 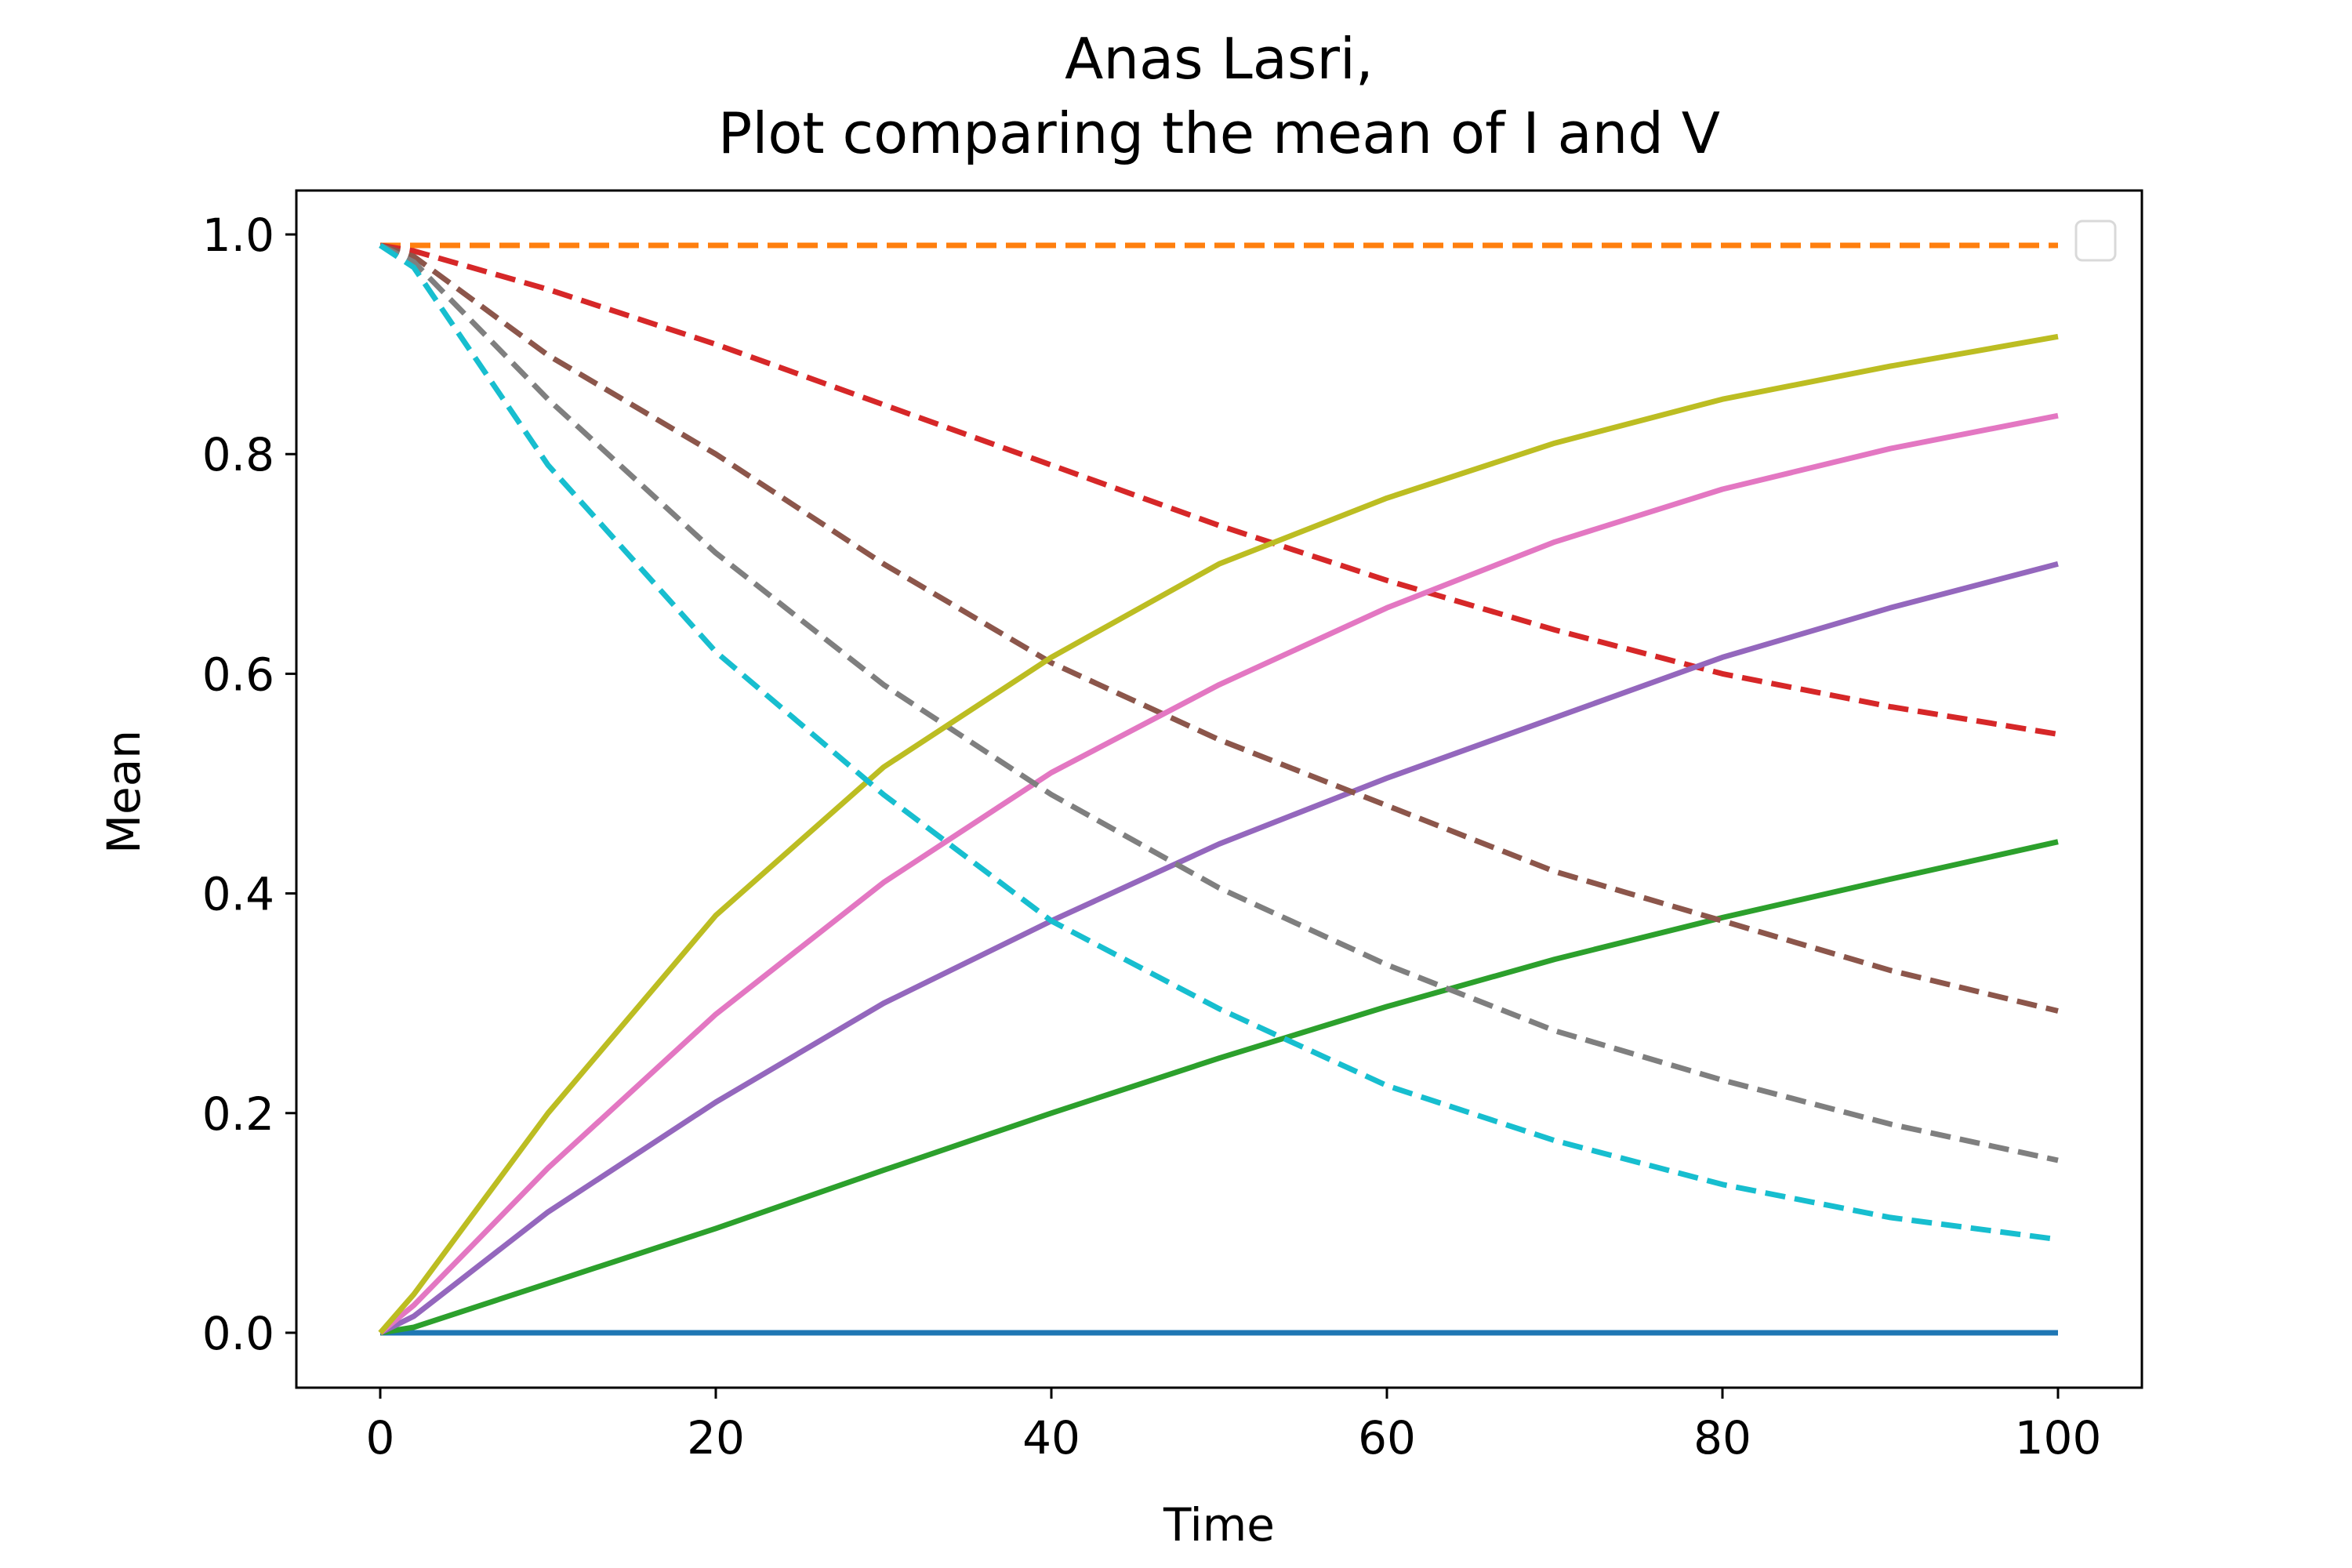 I want to click on x-ticks: 0 20 40 60 80 100, so click(x=1234, y=1426).